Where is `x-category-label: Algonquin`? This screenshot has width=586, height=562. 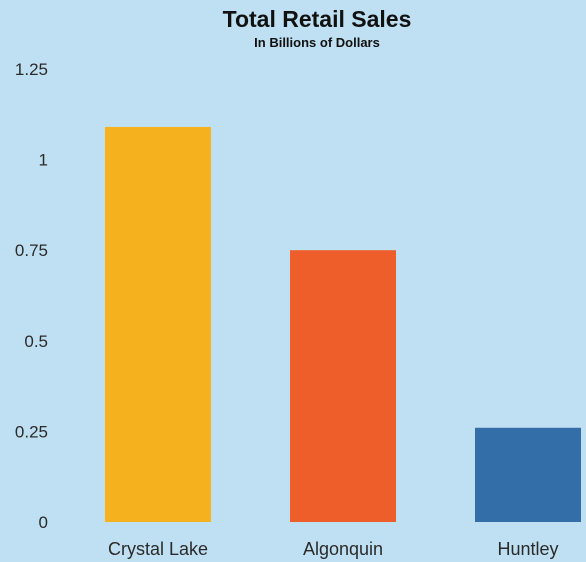 x-category-label: Algonquin is located at coordinates (343, 549).